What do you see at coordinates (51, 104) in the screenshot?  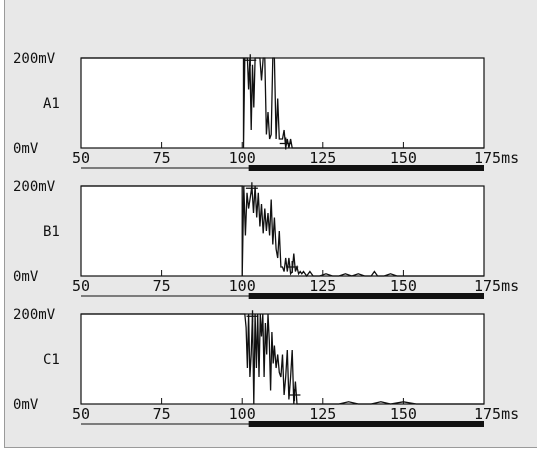 I see `panel-name: A1` at bounding box center [51, 104].